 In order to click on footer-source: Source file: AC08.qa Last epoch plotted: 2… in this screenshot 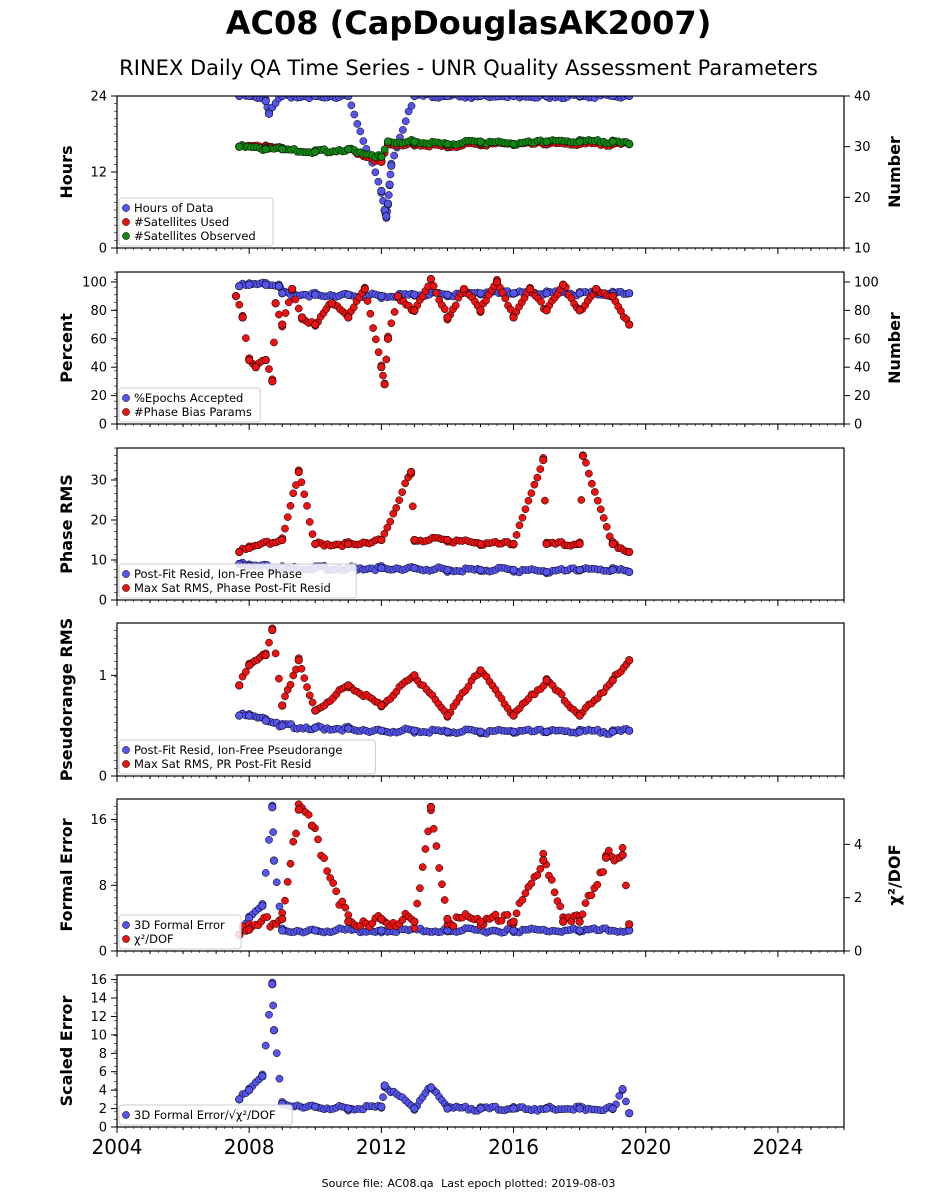, I will do `click(468, 1183)`.